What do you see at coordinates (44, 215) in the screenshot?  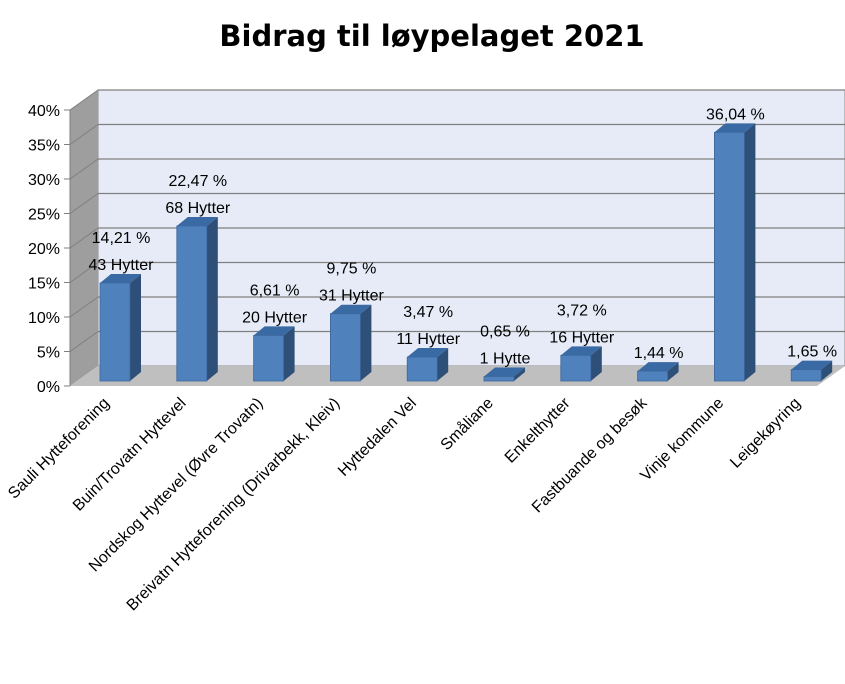 I see `y-tick-label: 25%` at bounding box center [44, 215].